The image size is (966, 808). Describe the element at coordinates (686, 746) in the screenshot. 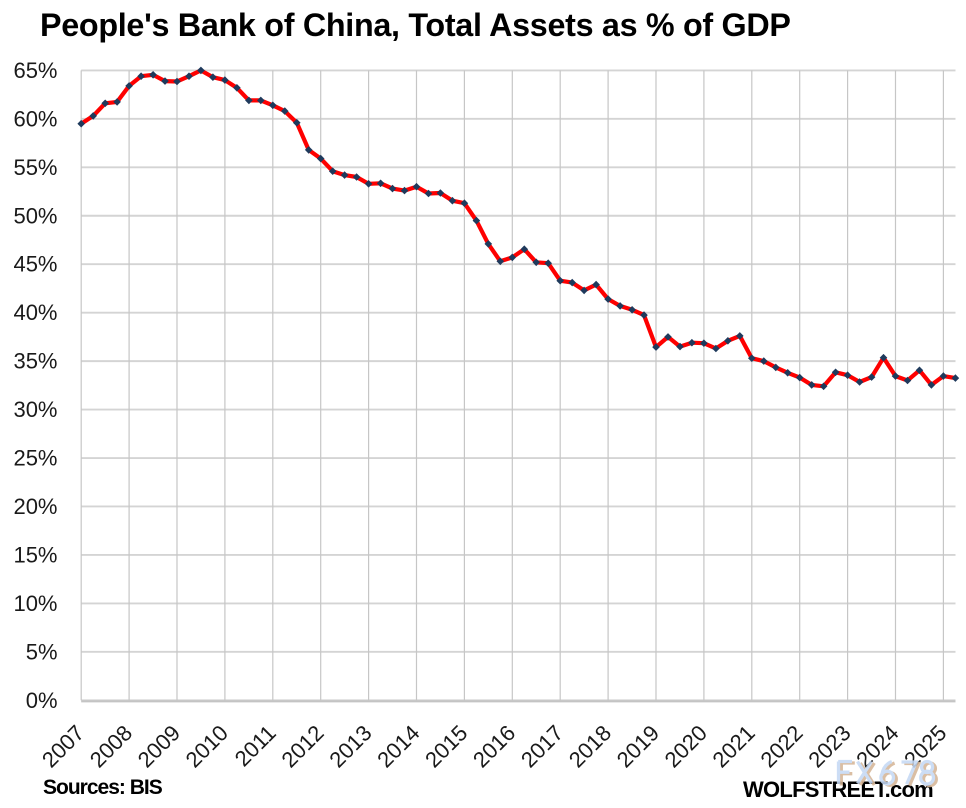

I see `svg-text: 2020` at that location.